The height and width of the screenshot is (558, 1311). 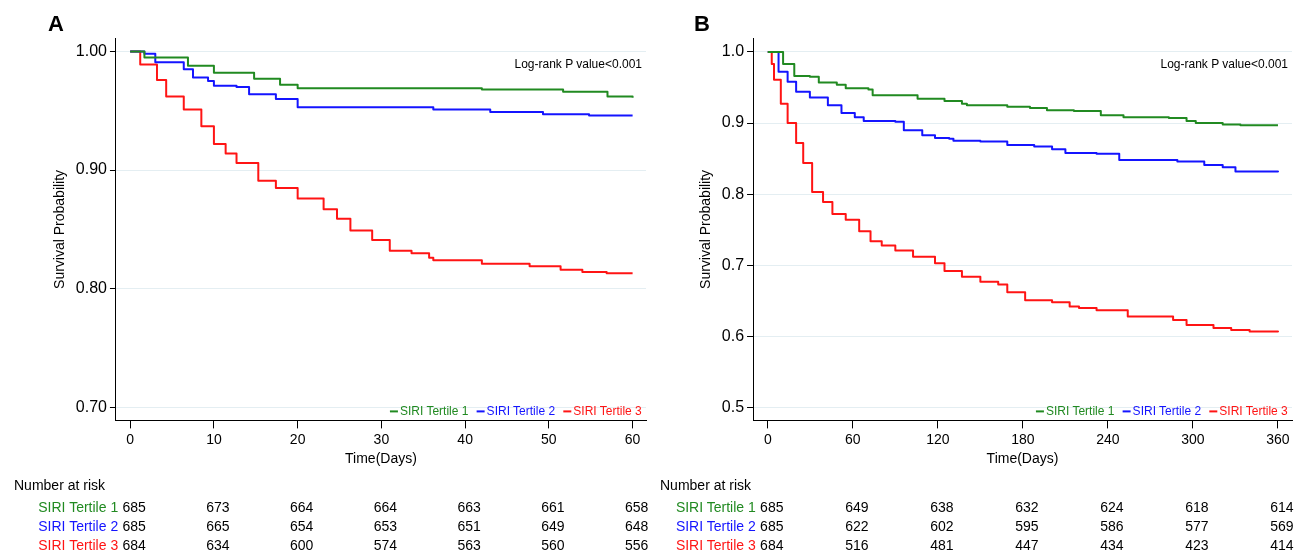 I want to click on y-tick-label: 0.8, so click(x=733, y=193).